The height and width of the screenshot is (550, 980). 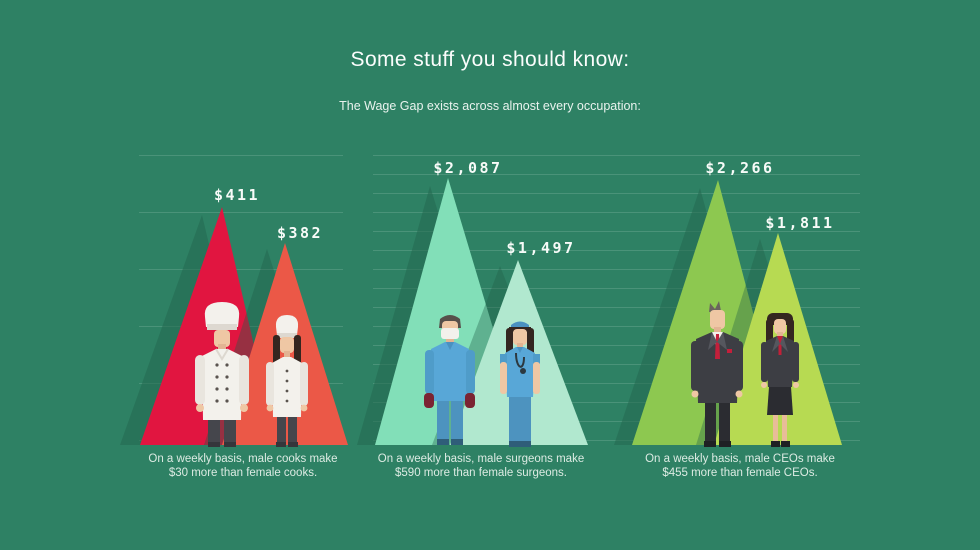 I want to click on female-surgeon-figure, so click(x=520, y=384).